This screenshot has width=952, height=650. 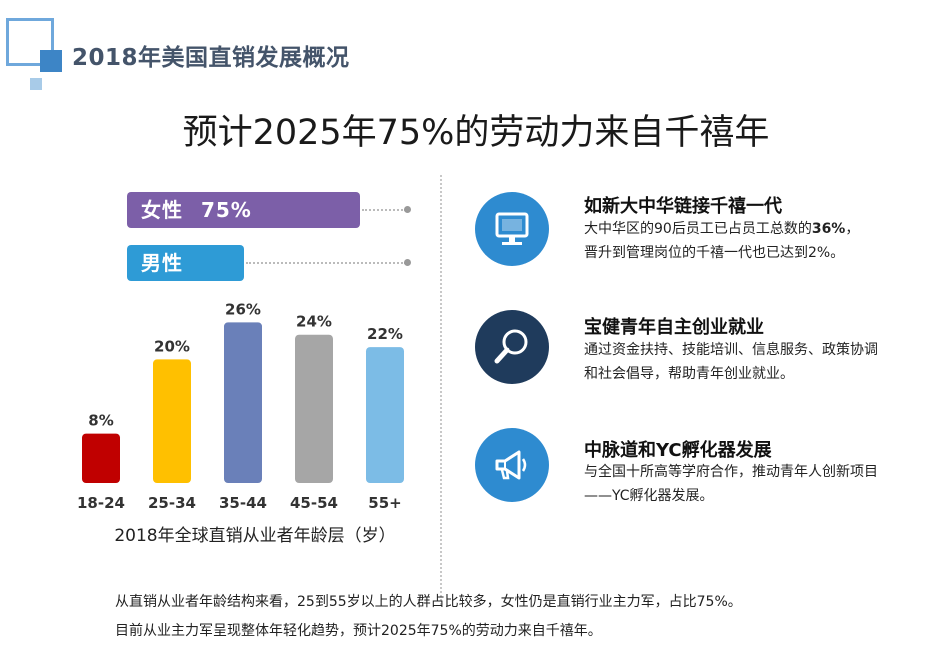 I want to click on age-bar-chart: 8% 18-24 20% 25-34 26% 35-44 24% 45-54 22% 55+, so click(x=240, y=406).